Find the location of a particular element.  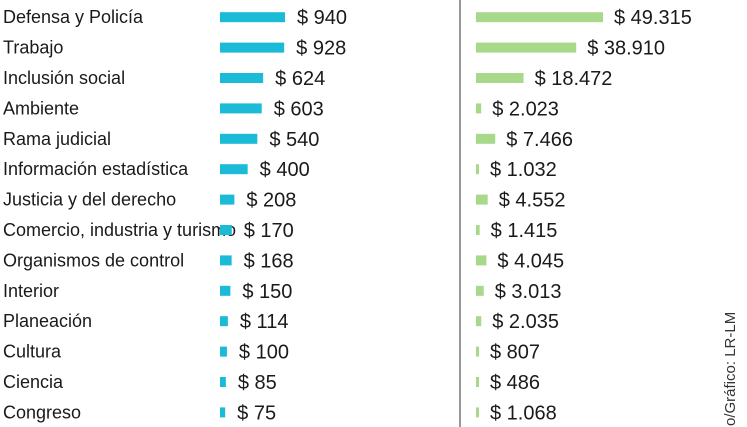

value-label-series-2: $ 3.013 is located at coordinates (528, 292).